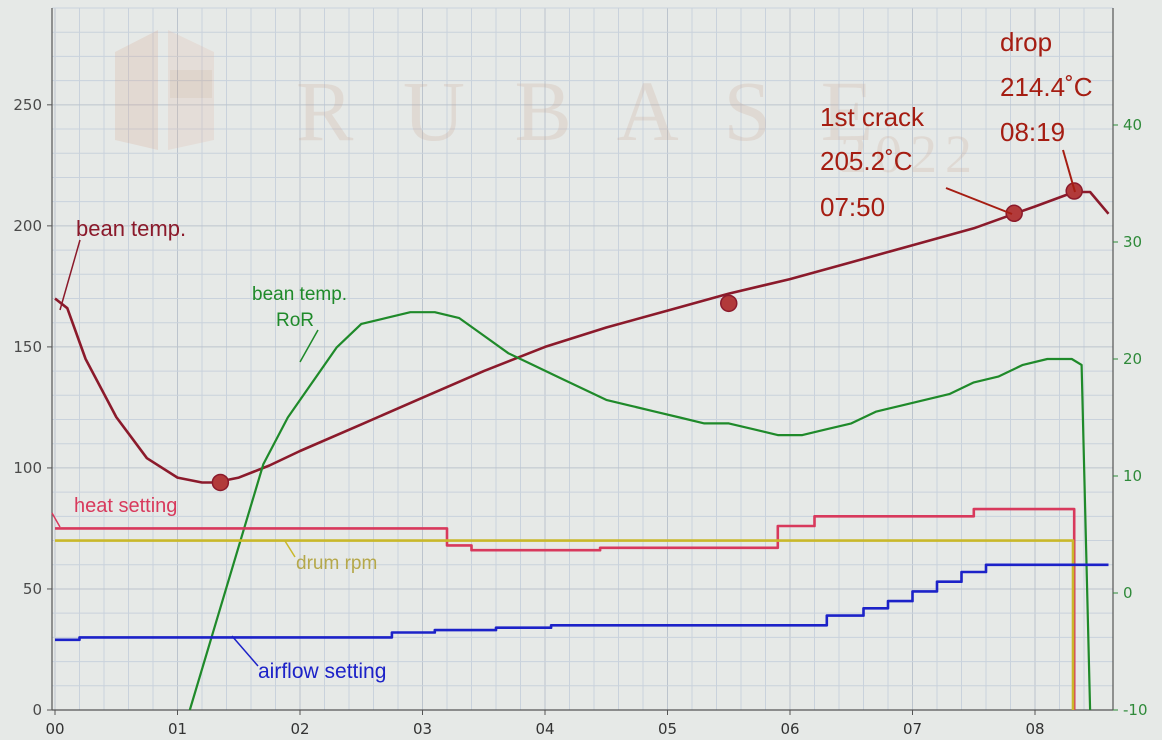  What do you see at coordinates (1130, 417) in the screenshot?
I see `y-right-ticks: -10 0 10 20 30 40` at bounding box center [1130, 417].